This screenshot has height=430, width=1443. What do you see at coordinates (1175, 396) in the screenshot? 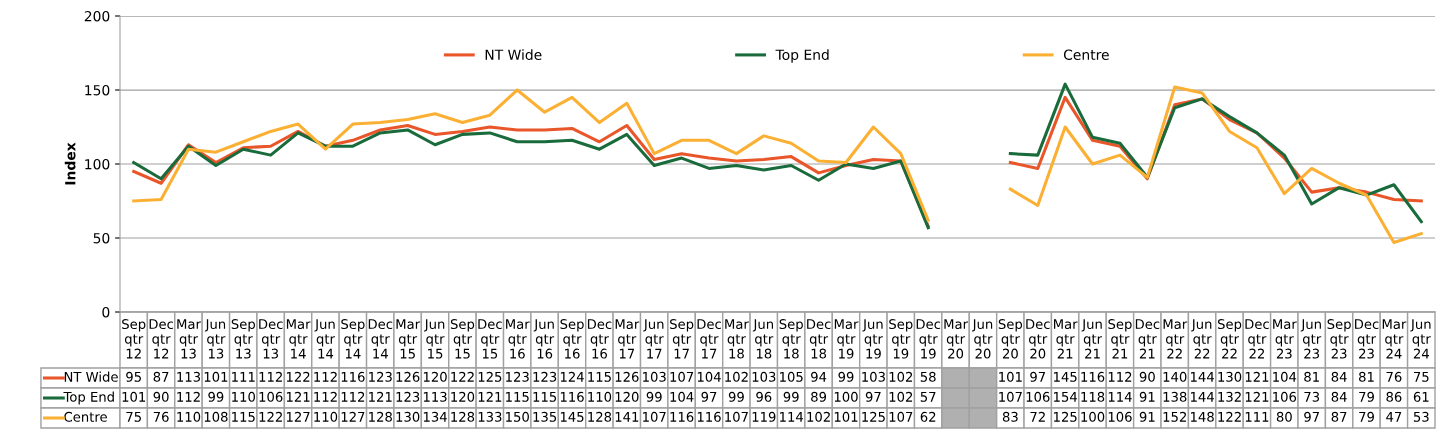
I see `data-label: 138` at bounding box center [1175, 396].